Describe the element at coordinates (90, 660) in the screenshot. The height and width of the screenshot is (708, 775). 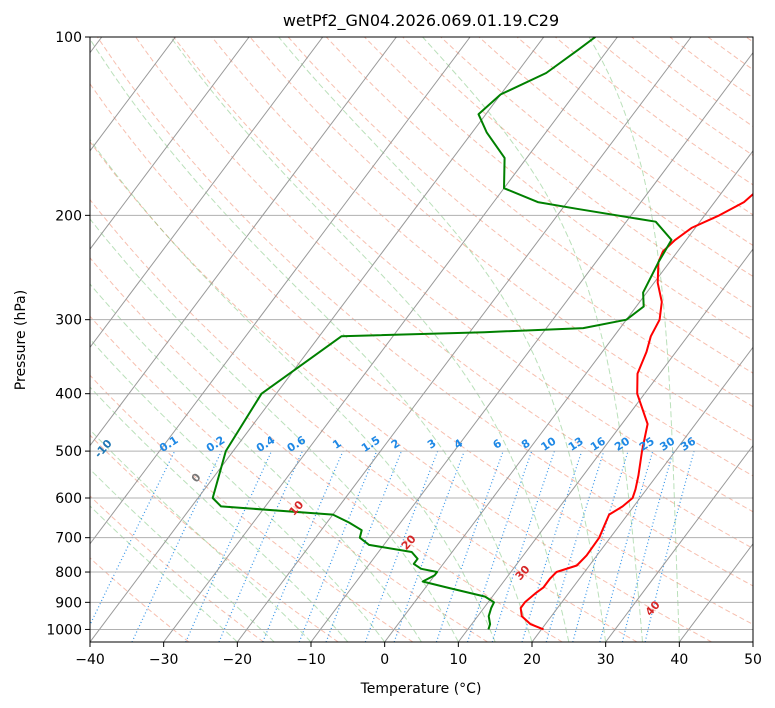
I see `x-tick-label: −40` at that location.